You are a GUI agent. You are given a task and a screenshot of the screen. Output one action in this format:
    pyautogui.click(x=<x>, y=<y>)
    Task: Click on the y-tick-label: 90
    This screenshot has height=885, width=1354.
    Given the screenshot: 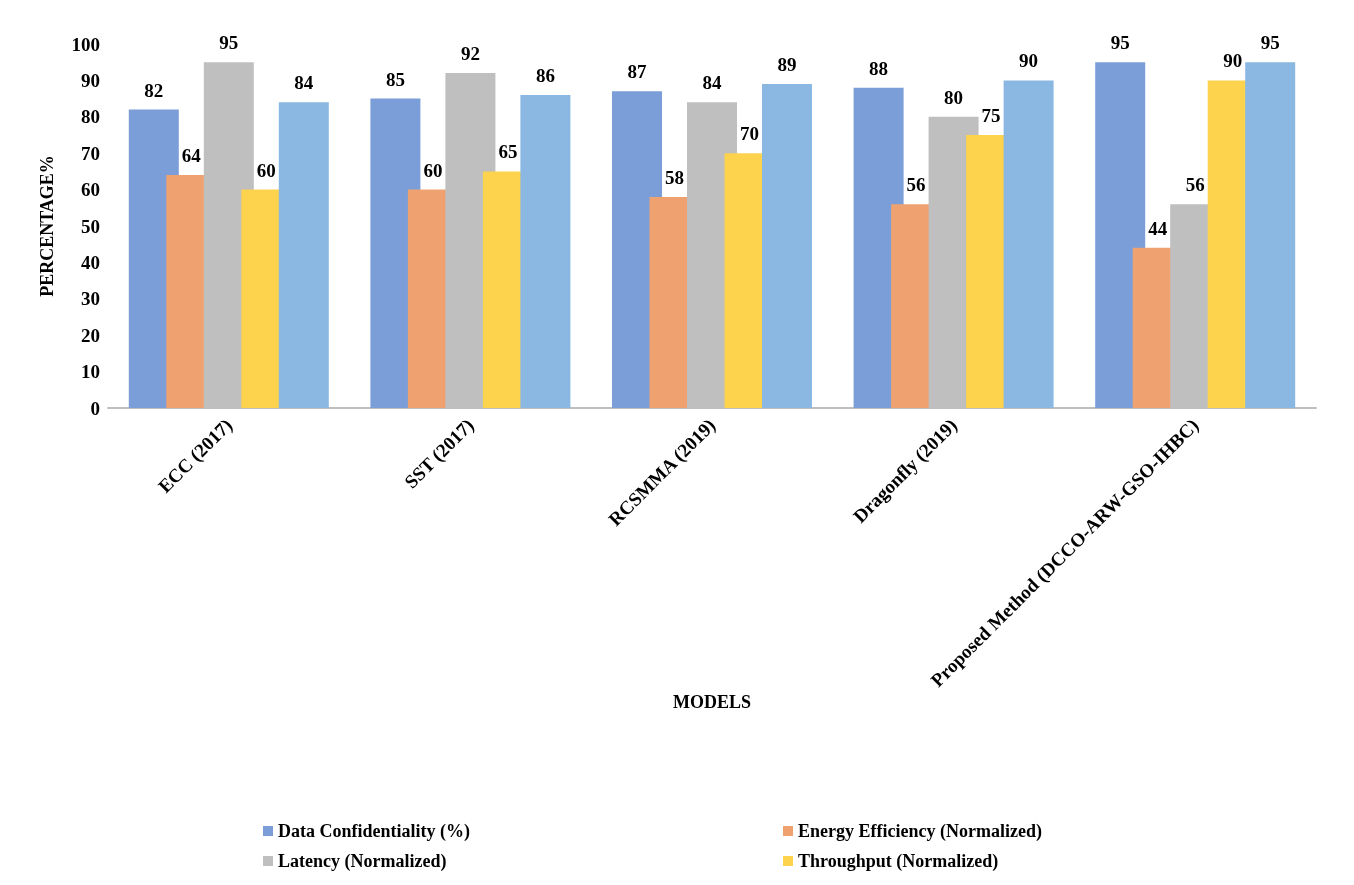 What is the action you would take?
    pyautogui.click(x=90, y=80)
    